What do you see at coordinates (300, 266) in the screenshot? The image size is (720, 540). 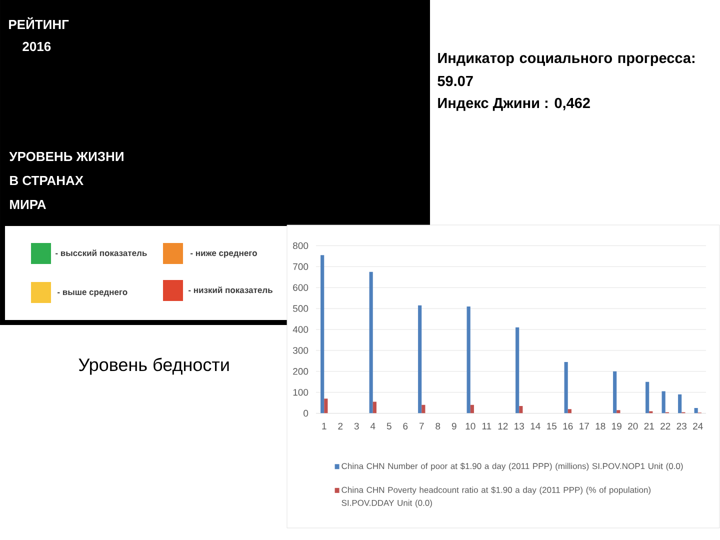 I see `y-tick-label: 700` at bounding box center [300, 266].